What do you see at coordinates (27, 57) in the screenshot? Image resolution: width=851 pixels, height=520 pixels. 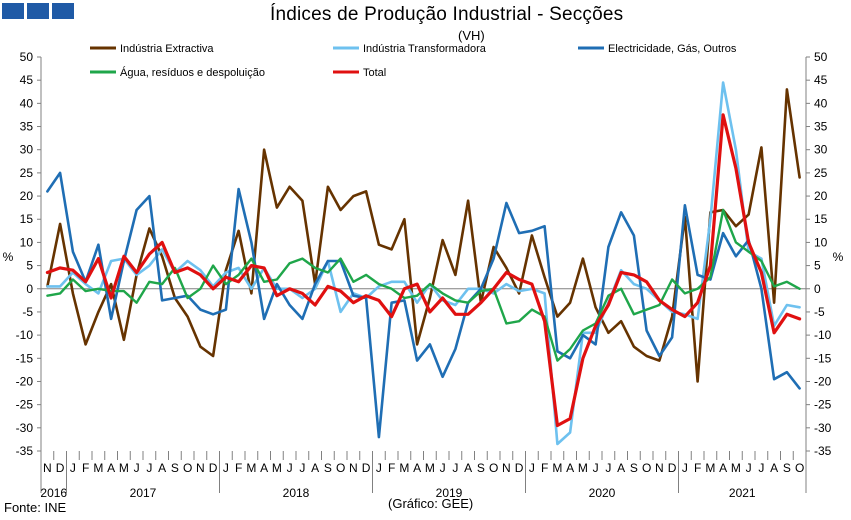 I see `y-tick-label-left: 50` at bounding box center [27, 57].